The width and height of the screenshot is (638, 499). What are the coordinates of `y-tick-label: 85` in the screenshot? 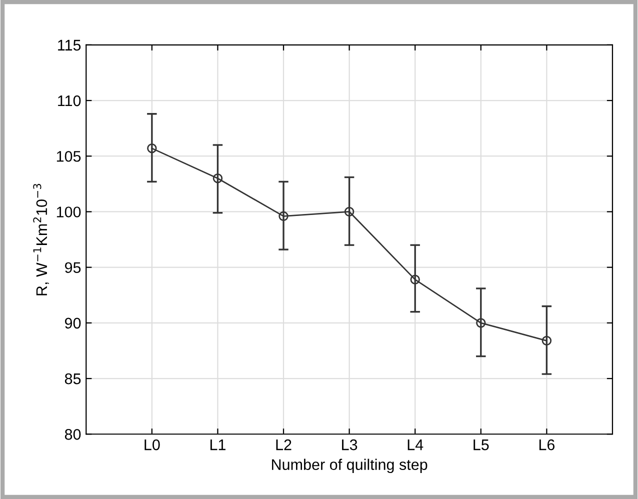 It's located at (72, 378).